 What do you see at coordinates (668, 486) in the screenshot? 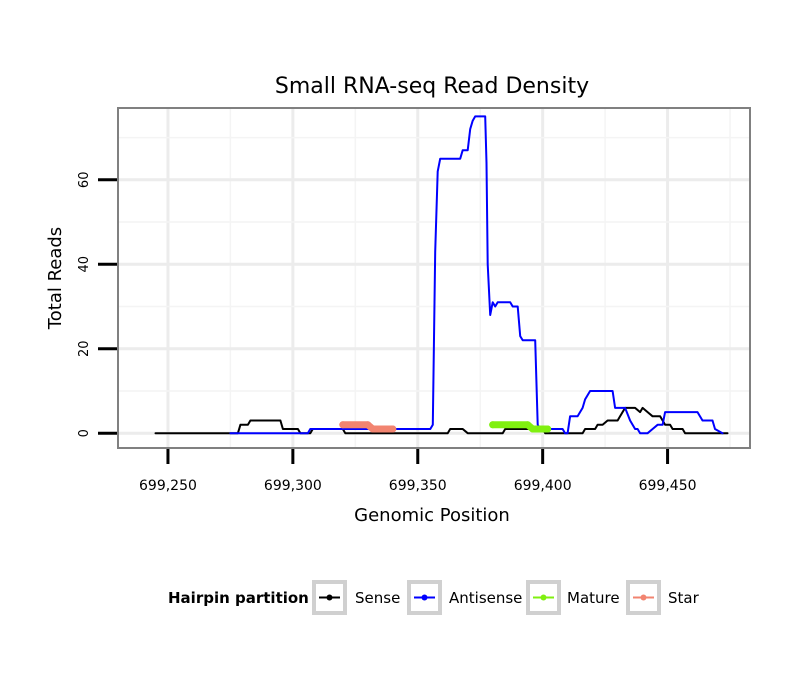
I see `x-tick-label: 699,450` at bounding box center [668, 486].